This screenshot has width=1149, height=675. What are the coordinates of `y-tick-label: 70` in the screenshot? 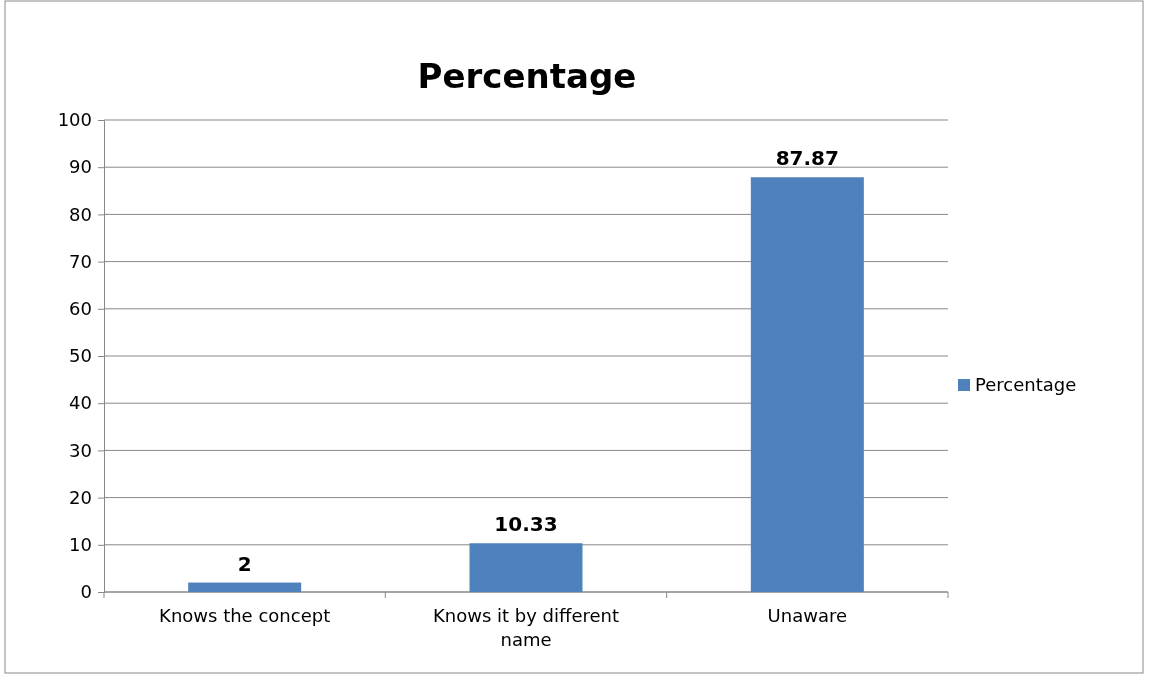 It's located at (80, 261).